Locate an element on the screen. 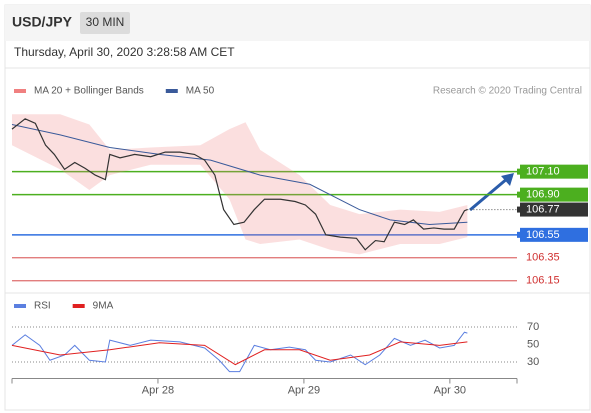 This screenshot has width=591, height=413. legend-label: MA 50 is located at coordinates (200, 91).